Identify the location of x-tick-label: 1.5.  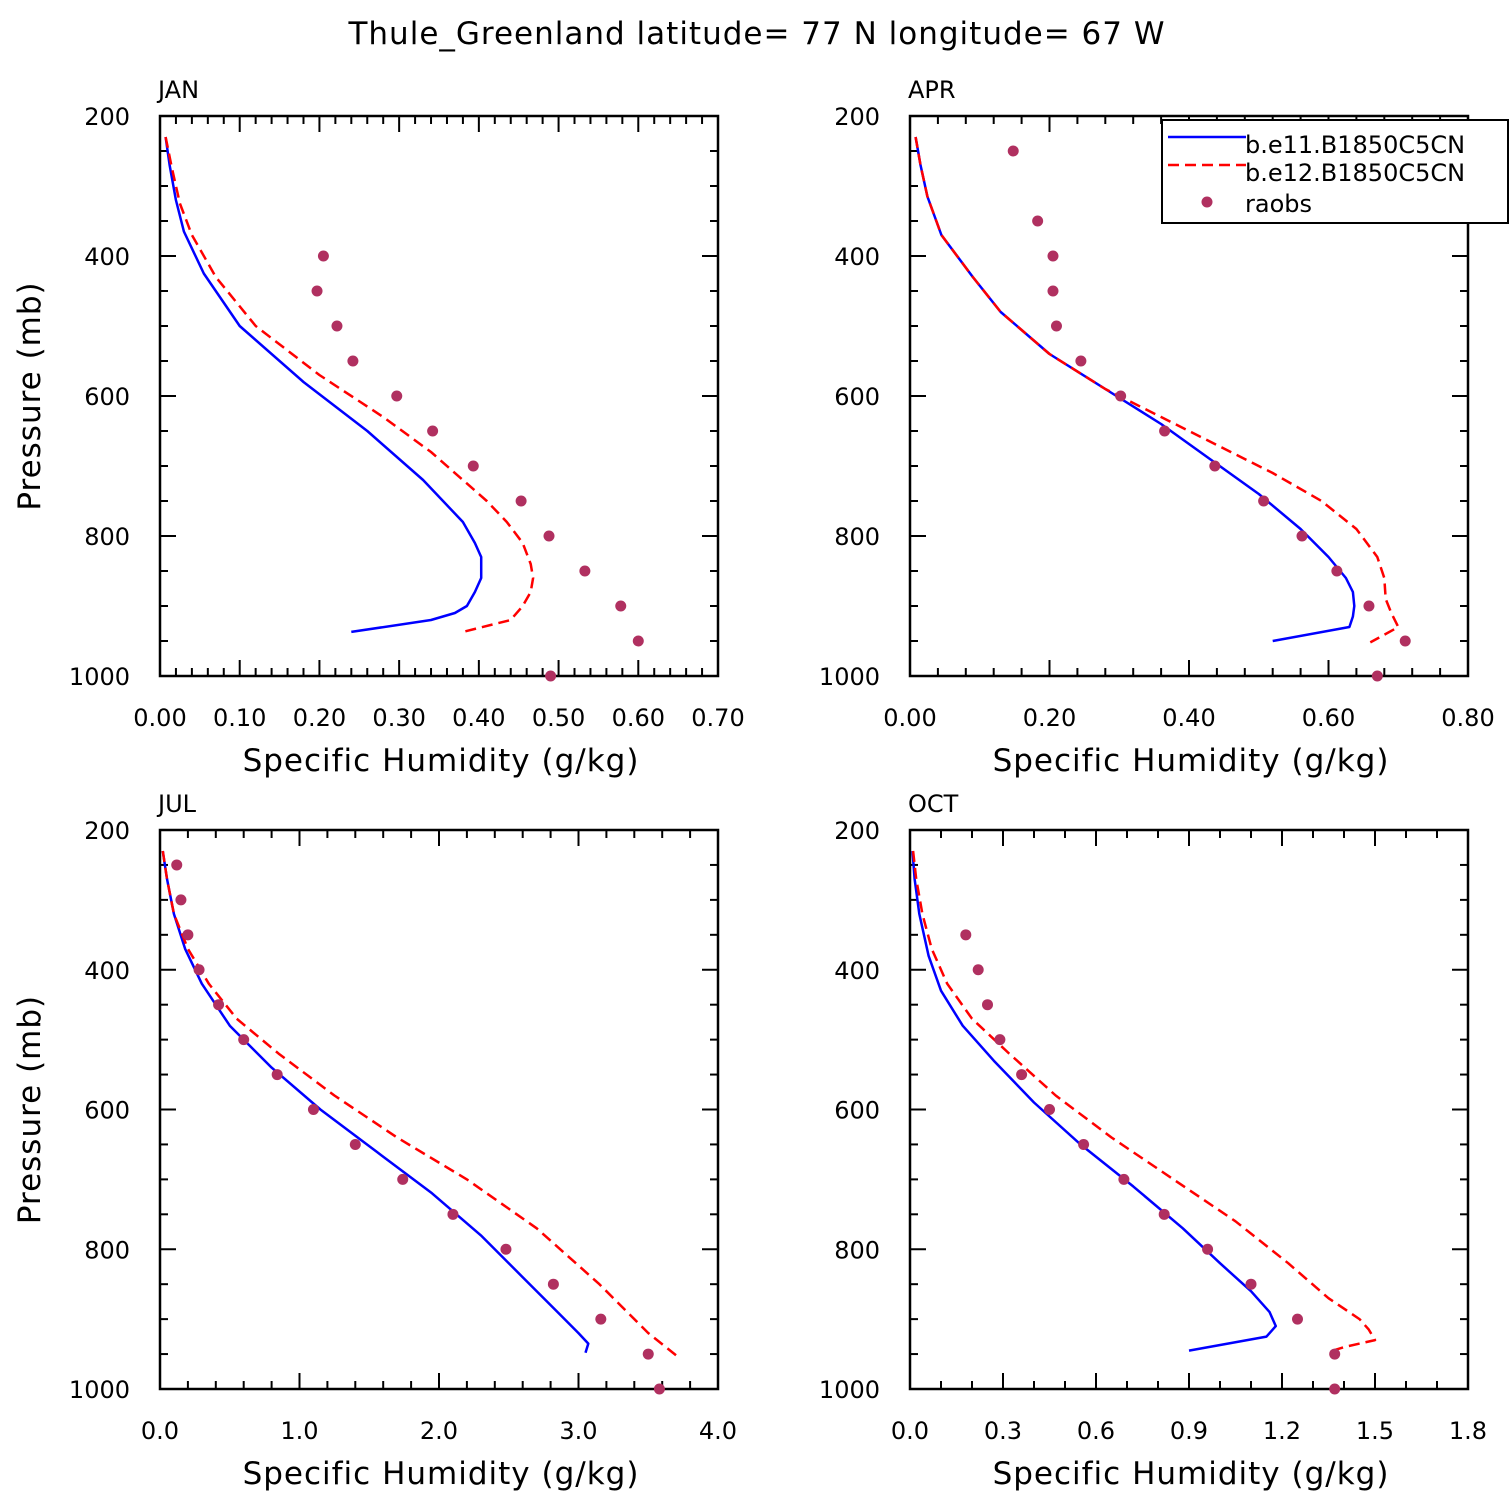
(1375, 1431).